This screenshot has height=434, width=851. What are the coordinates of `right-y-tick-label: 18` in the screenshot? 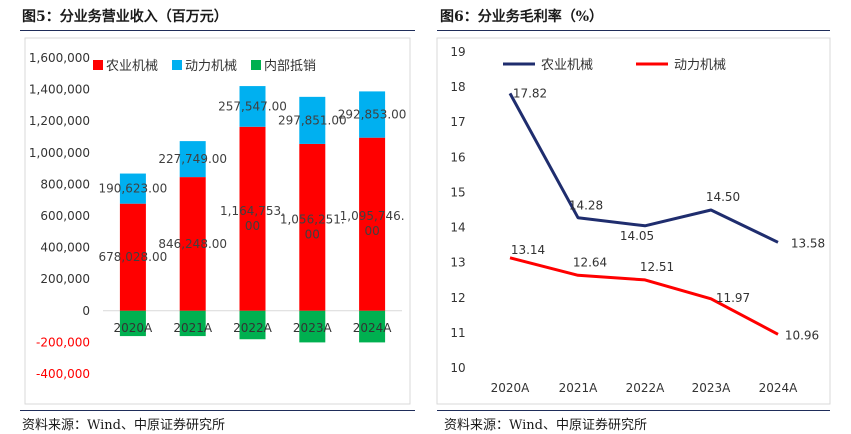 It's located at (457, 87).